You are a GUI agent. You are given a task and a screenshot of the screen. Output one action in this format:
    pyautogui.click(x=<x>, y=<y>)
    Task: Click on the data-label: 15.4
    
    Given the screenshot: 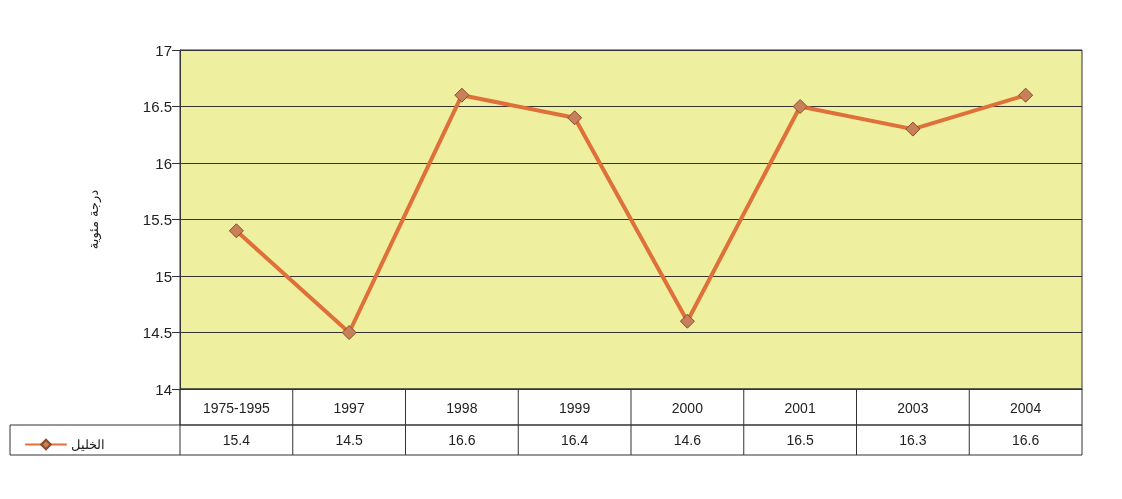 What is the action you would take?
    pyautogui.click(x=236, y=440)
    